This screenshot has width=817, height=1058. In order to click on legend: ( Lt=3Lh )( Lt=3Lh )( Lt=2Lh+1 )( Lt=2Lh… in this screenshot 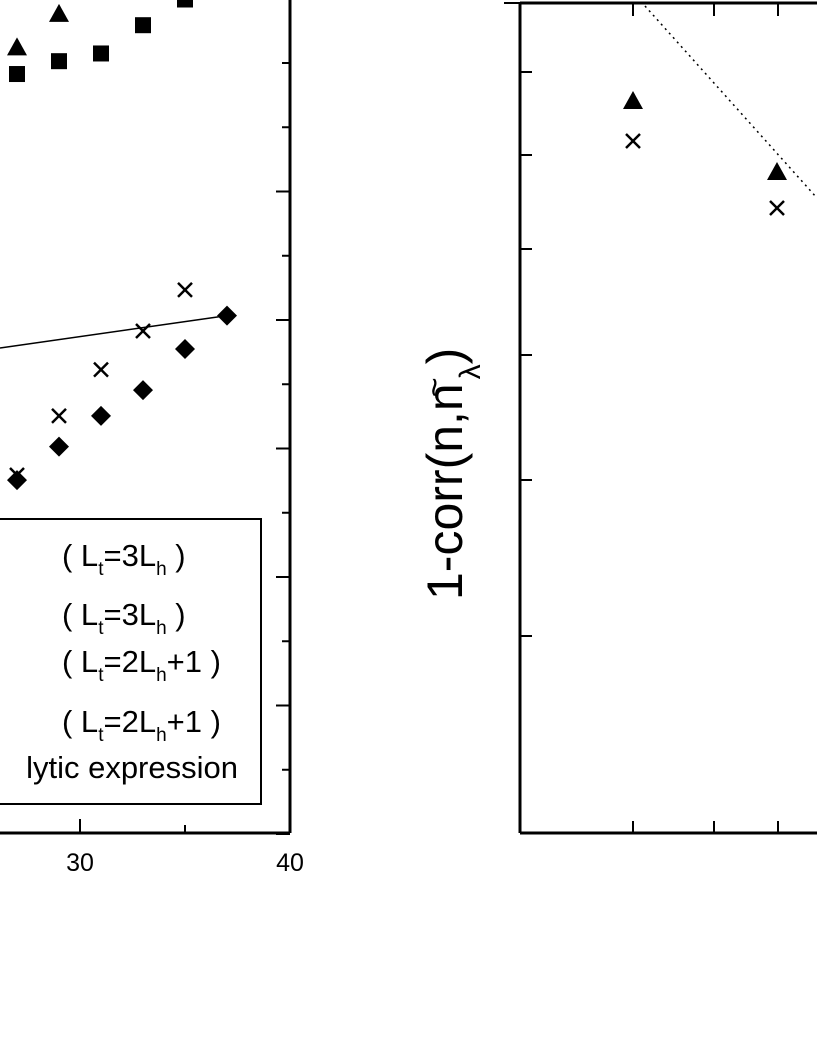, I will do `click(131, 661)`.